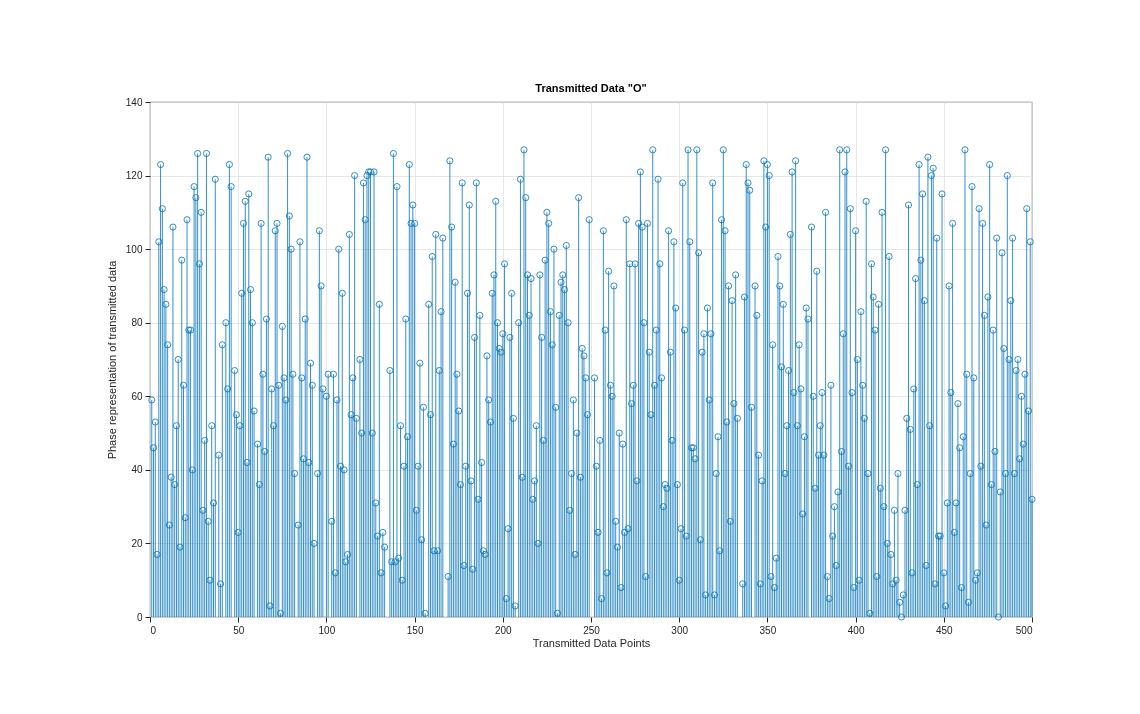  Describe the element at coordinates (137, 543) in the screenshot. I see `y-tick-label: 20` at that location.